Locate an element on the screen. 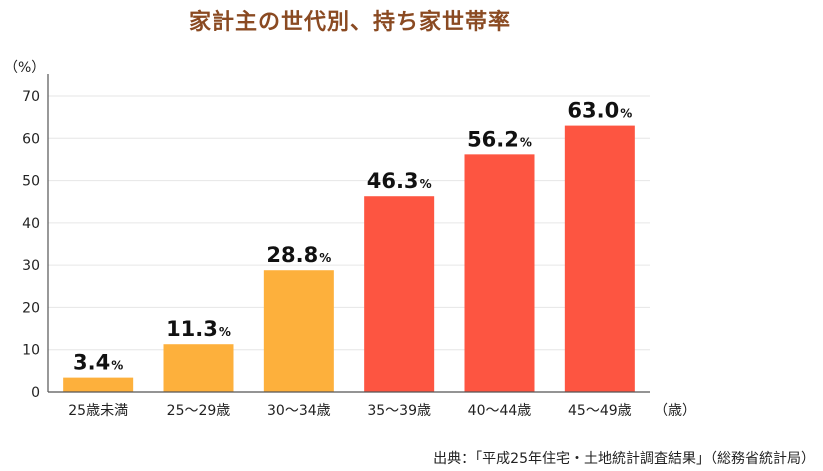 The width and height of the screenshot is (823, 471). x-tick-label: 25～29歳 is located at coordinates (199, 411).